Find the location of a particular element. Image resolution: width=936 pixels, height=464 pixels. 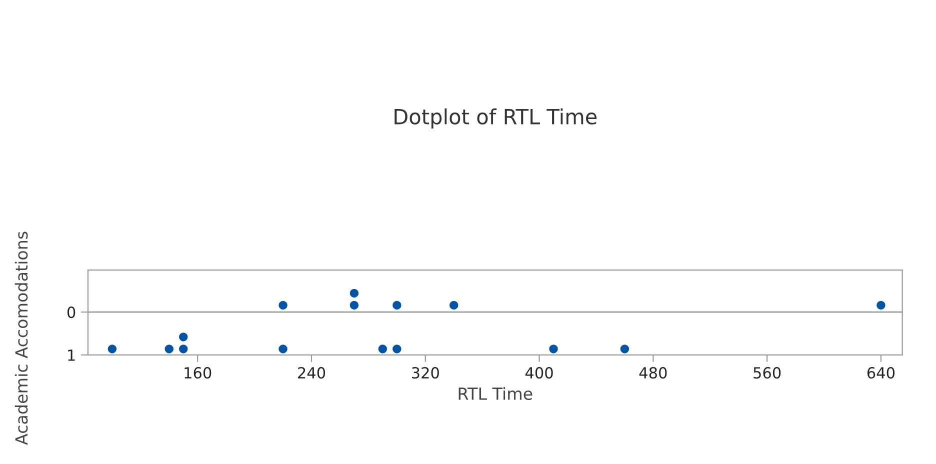

y-axis-title: Academic Accomodations is located at coordinates (21, 338).